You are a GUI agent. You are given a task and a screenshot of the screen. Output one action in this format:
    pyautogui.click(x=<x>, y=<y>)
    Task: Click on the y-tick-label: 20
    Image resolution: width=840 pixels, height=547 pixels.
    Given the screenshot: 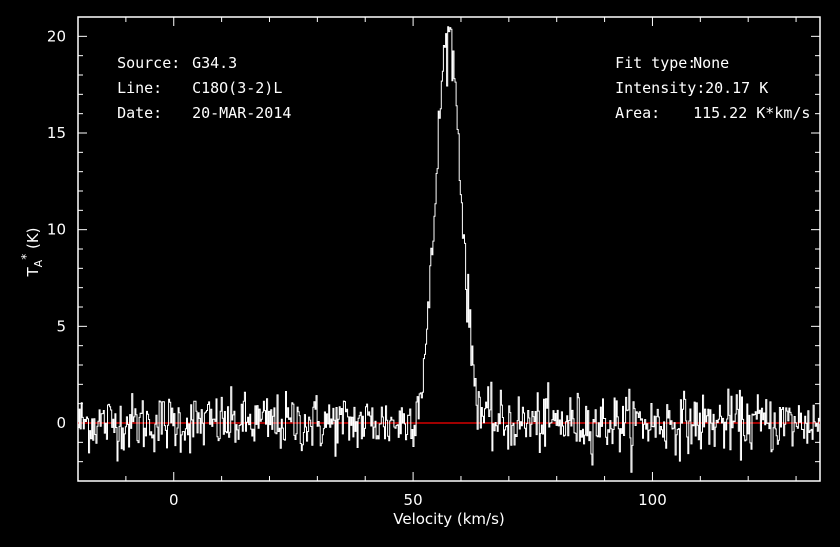 What is the action you would take?
    pyautogui.click(x=56, y=36)
    